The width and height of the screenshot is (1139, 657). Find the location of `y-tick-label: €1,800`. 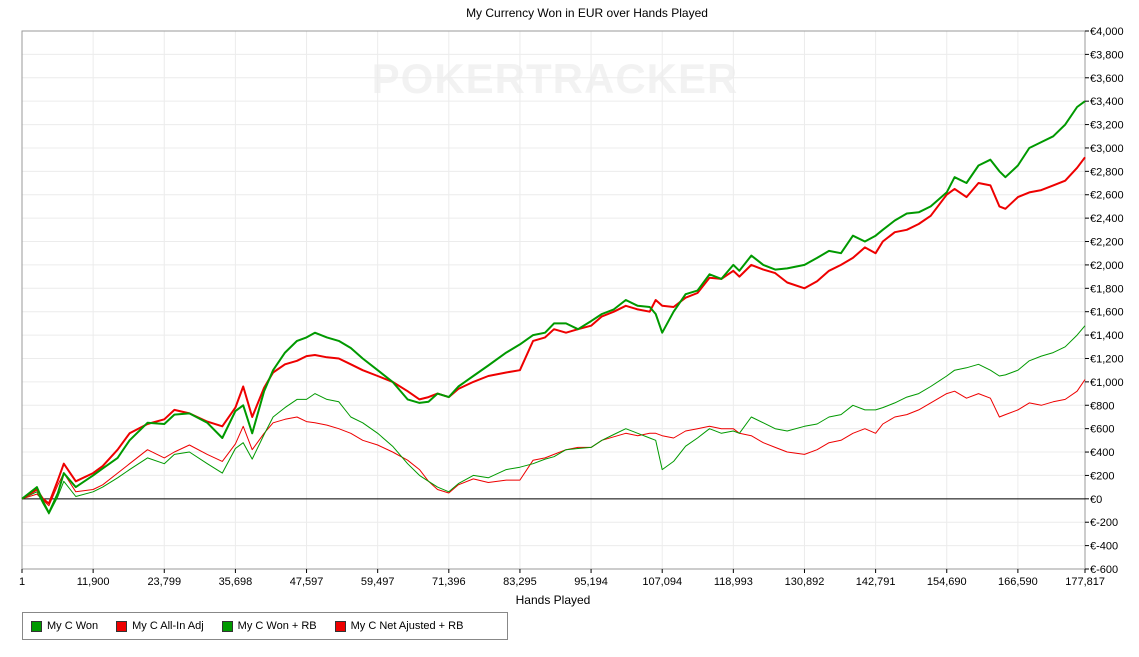

y-tick-label: €1,800 is located at coordinates (1107, 289).